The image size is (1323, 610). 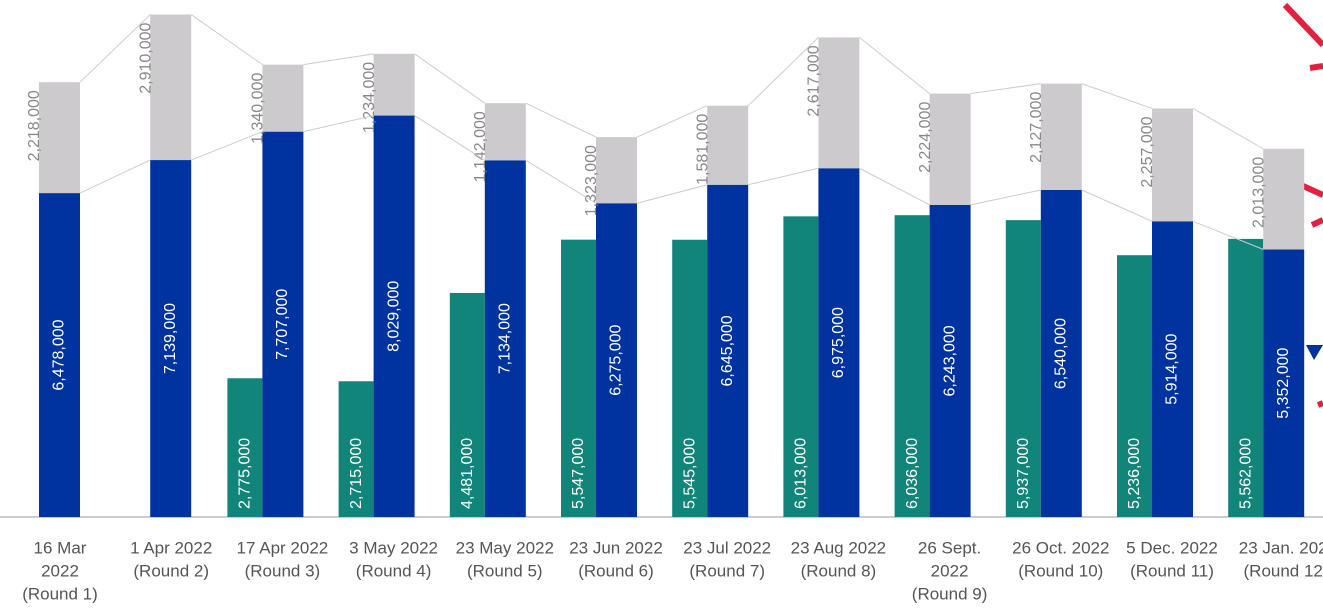 What do you see at coordinates (838, 547) in the screenshot?
I see `x-tick-label: 23 Aug 2022` at bounding box center [838, 547].